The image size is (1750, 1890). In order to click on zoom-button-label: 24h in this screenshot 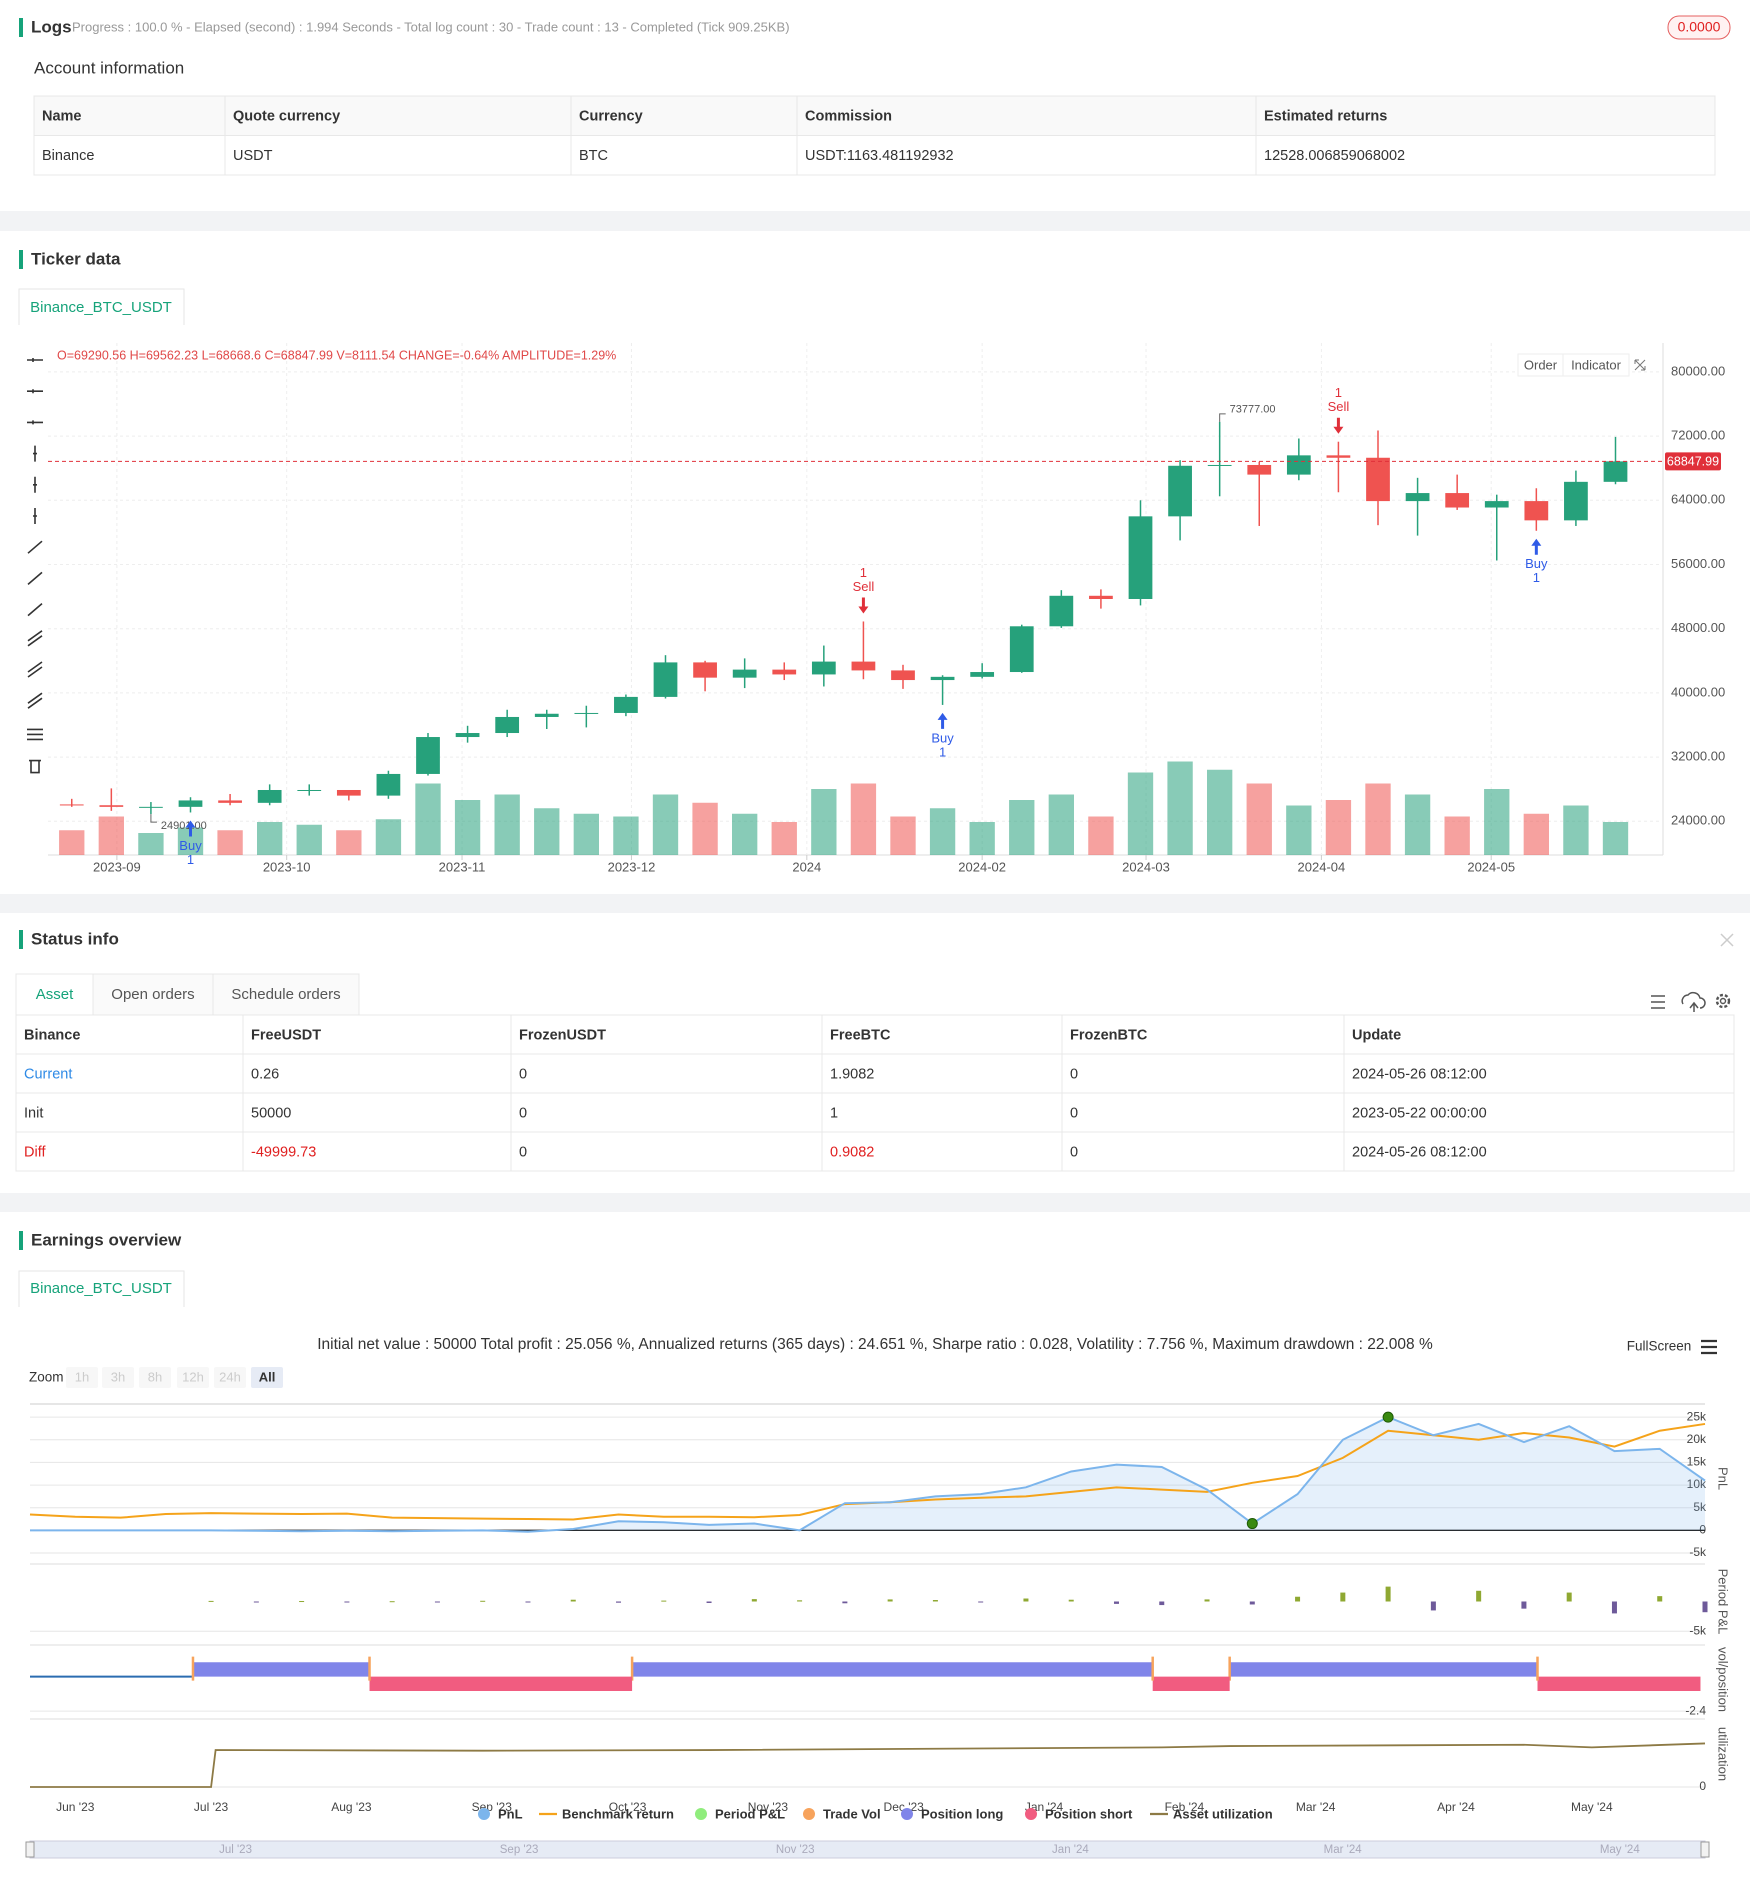, I will do `click(230, 1376)`.